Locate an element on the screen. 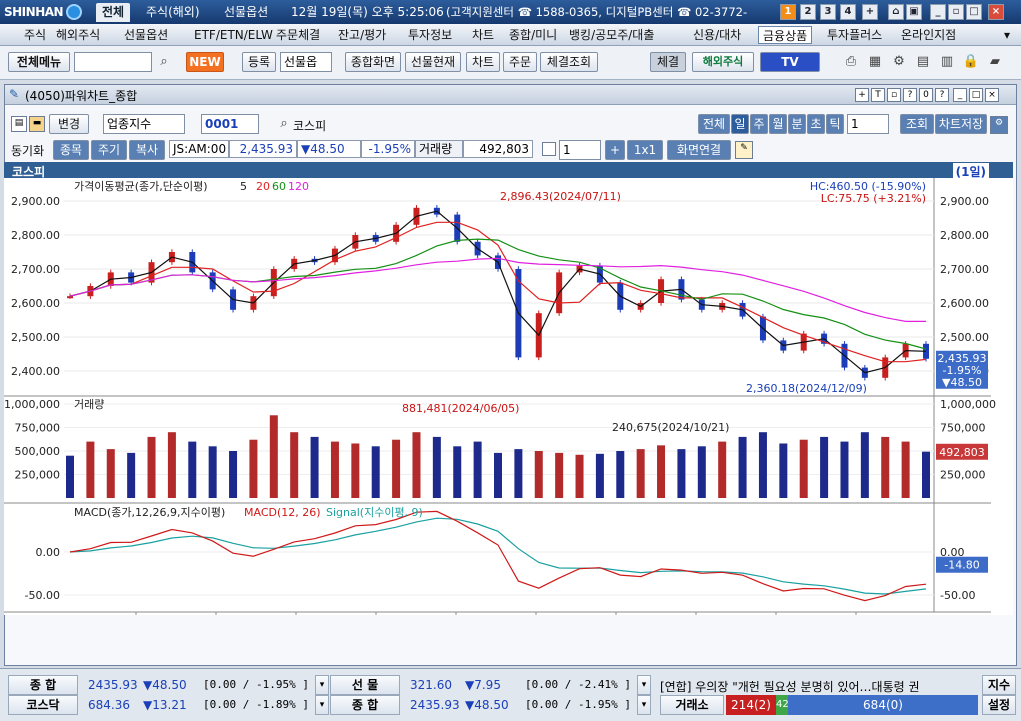 Image resolution: width=1021 pixels, height=721 pixels. win-restore-icon: □ is located at coordinates (976, 95).